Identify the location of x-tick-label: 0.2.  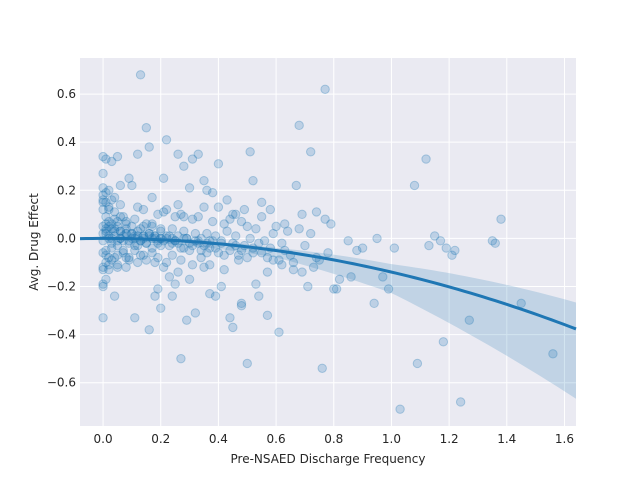
(160, 439).